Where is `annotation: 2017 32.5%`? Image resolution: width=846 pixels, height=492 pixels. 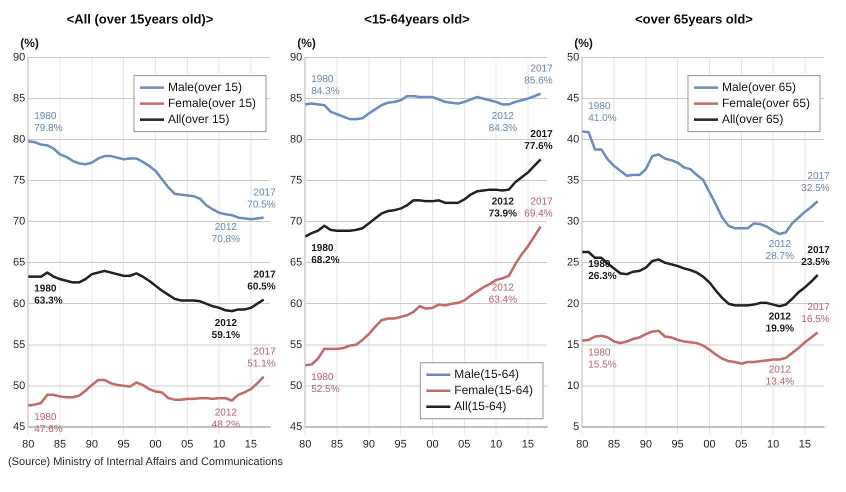
annotation: 2017 32.5% is located at coordinates (815, 182).